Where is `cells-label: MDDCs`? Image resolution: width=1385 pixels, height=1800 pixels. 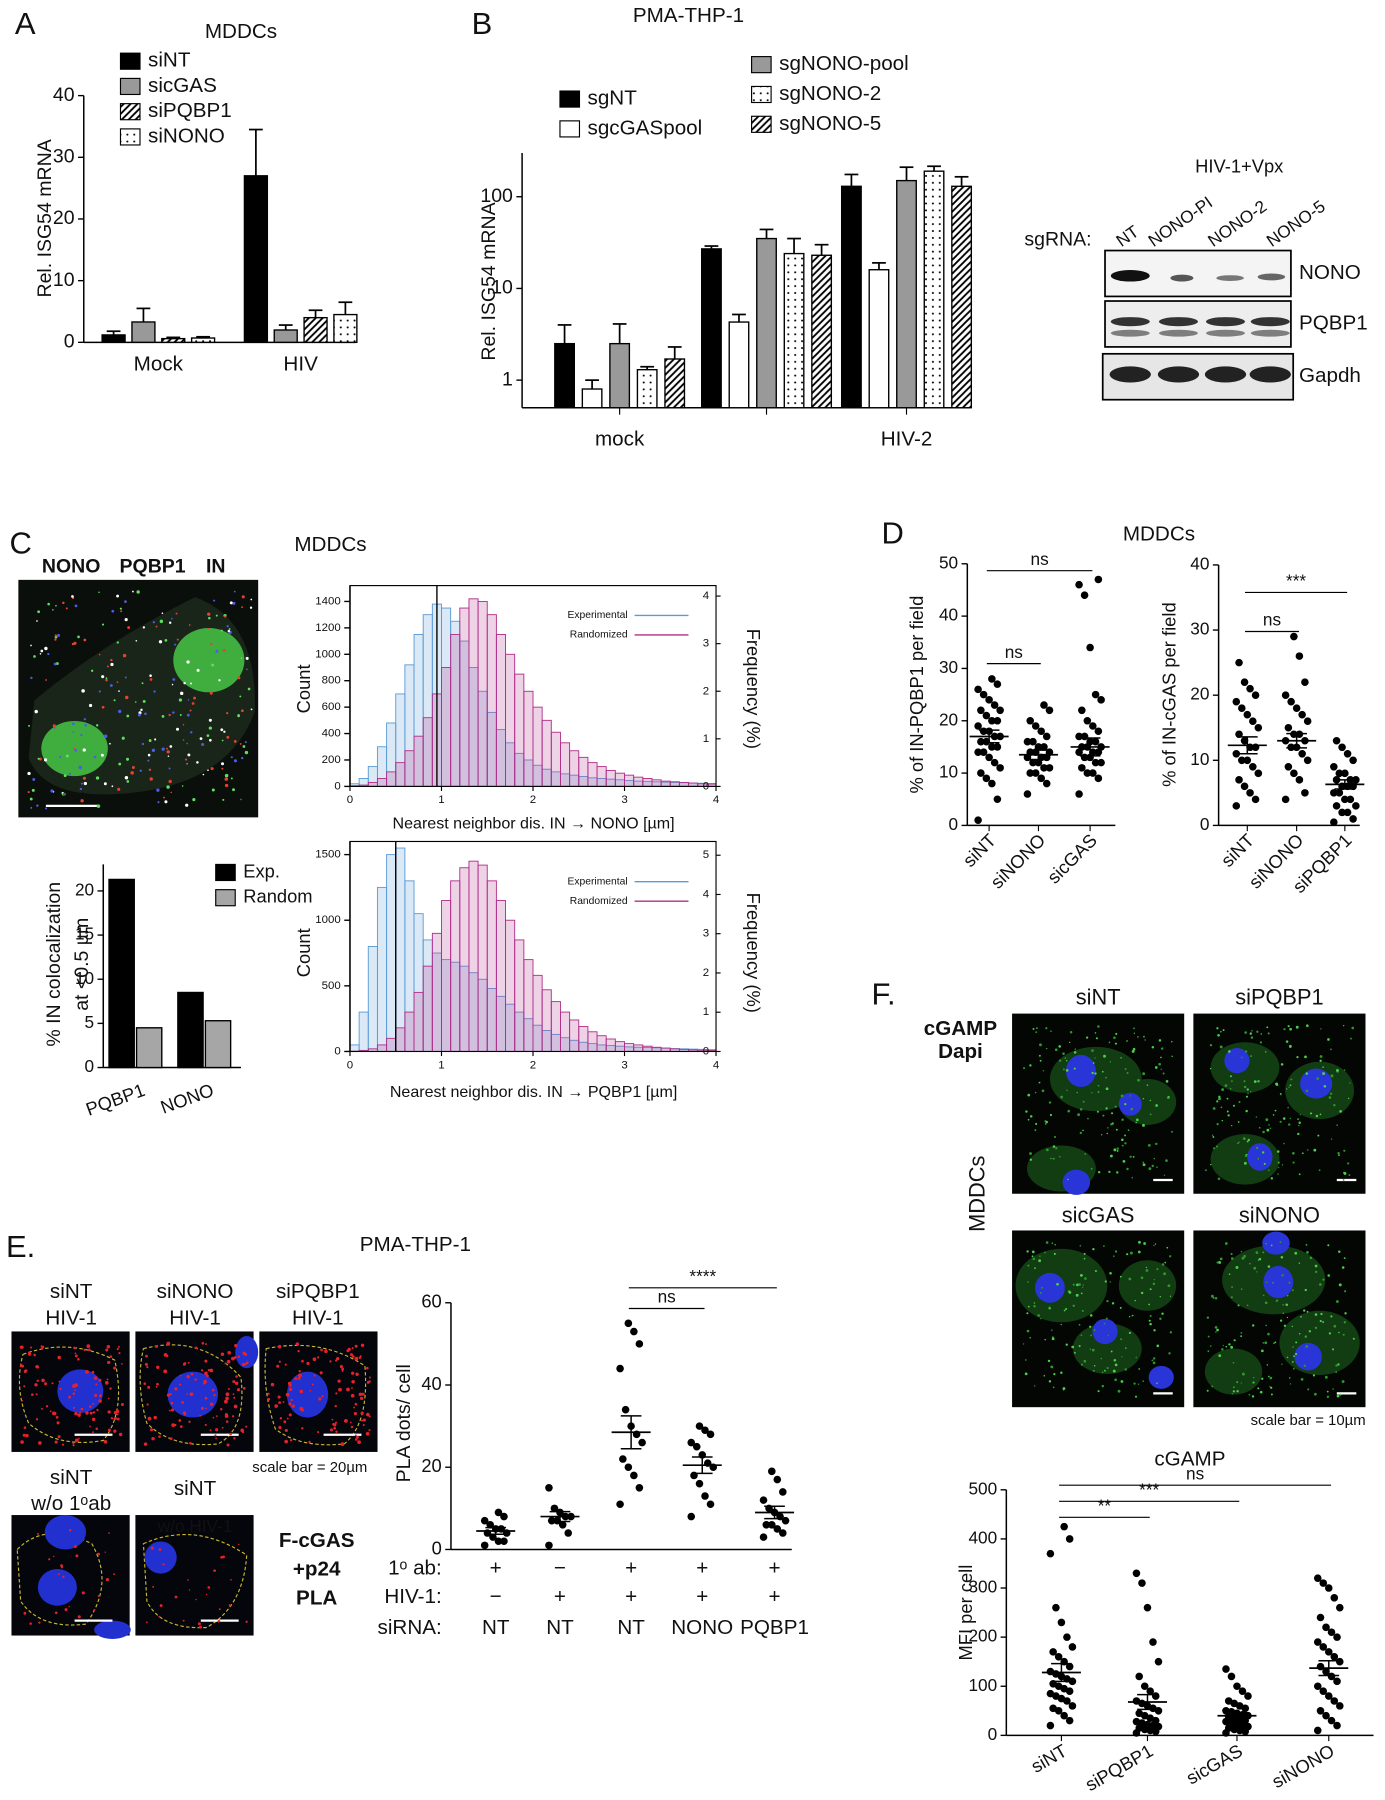 cells-label: MDDCs is located at coordinates (977, 1194).